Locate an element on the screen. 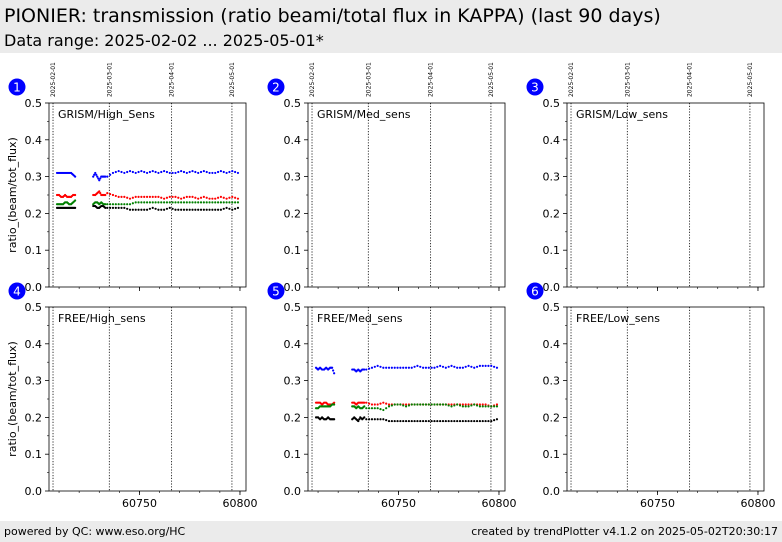 Image resolution: width=782 pixels, height=542 pixels. panel-4-badge is located at coordinates (17, 291).